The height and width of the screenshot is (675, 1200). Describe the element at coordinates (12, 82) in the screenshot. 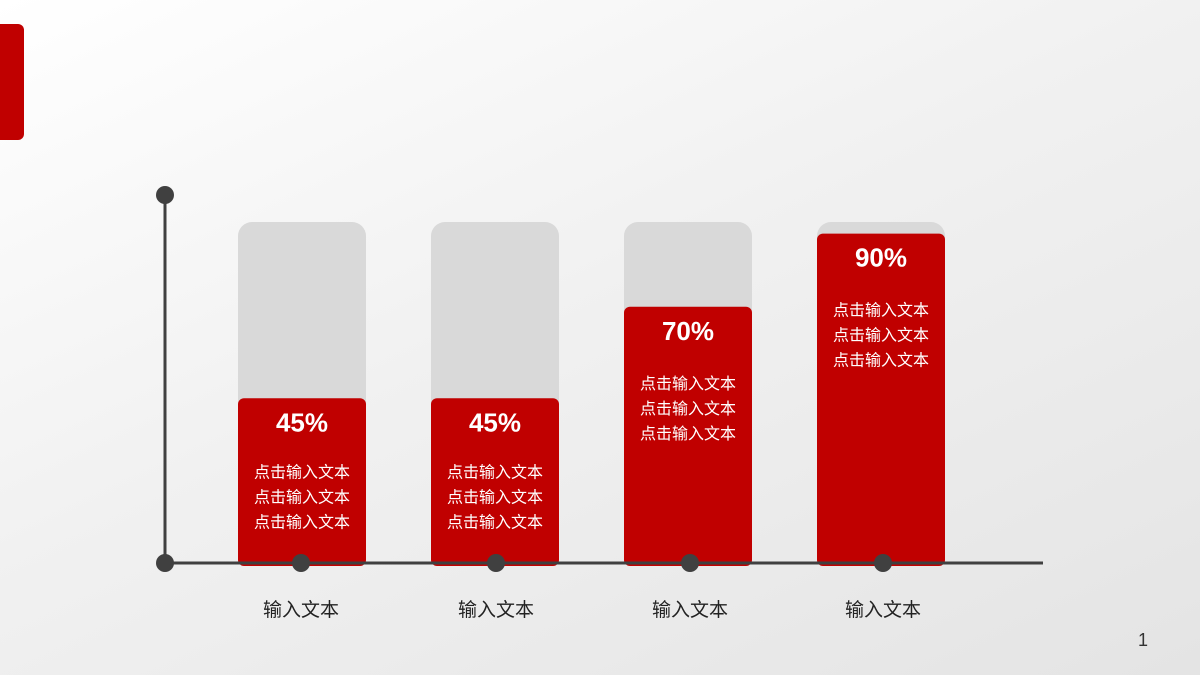

I see `accent-tab` at that location.